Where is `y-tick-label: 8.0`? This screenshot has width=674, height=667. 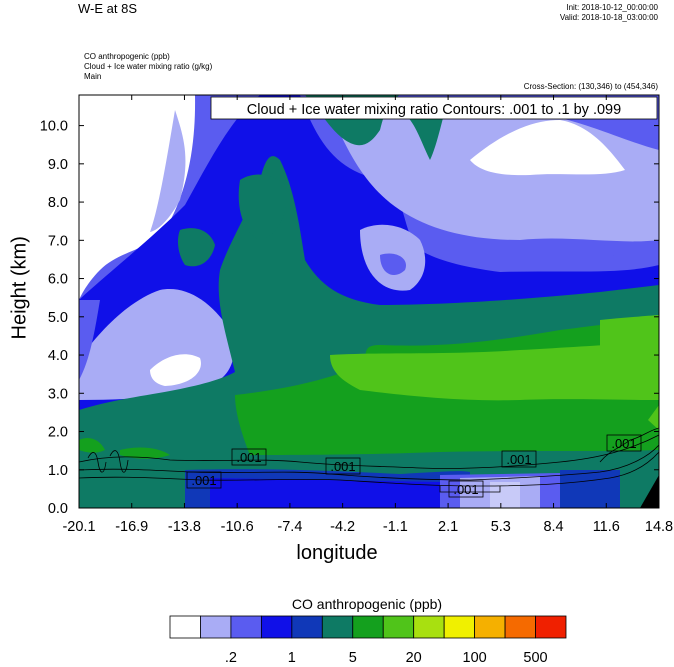 y-tick-label: 8.0 is located at coordinates (58, 203).